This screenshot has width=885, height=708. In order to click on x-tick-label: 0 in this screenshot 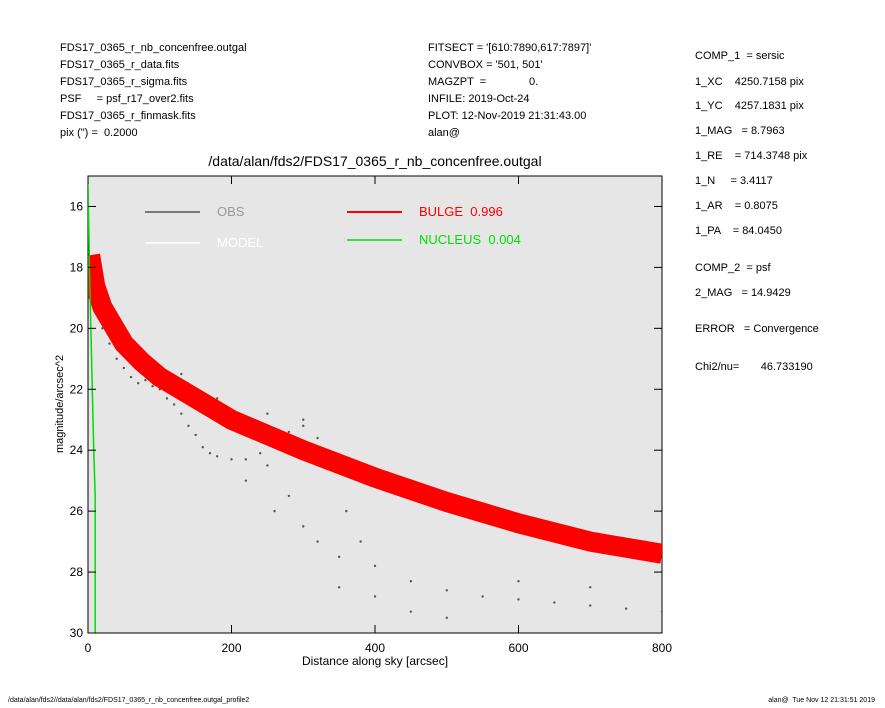, I will do `click(88, 648)`.